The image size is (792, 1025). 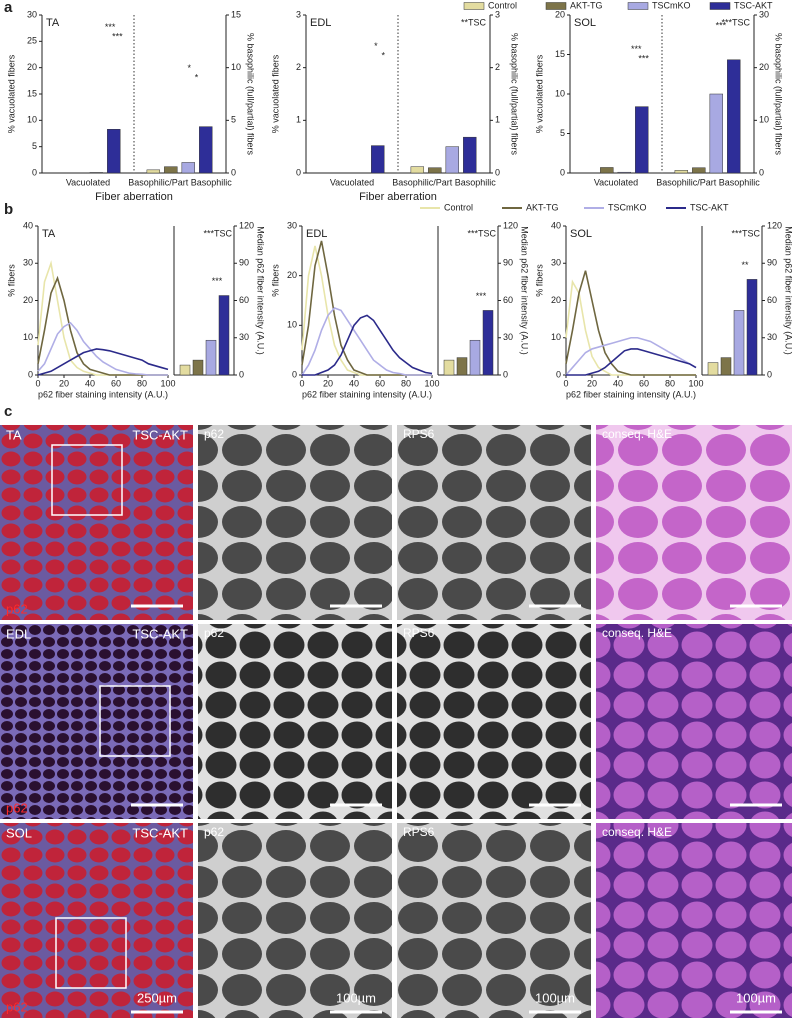 I want to click on y2-tick-label: 60, so click(x=508, y=300).